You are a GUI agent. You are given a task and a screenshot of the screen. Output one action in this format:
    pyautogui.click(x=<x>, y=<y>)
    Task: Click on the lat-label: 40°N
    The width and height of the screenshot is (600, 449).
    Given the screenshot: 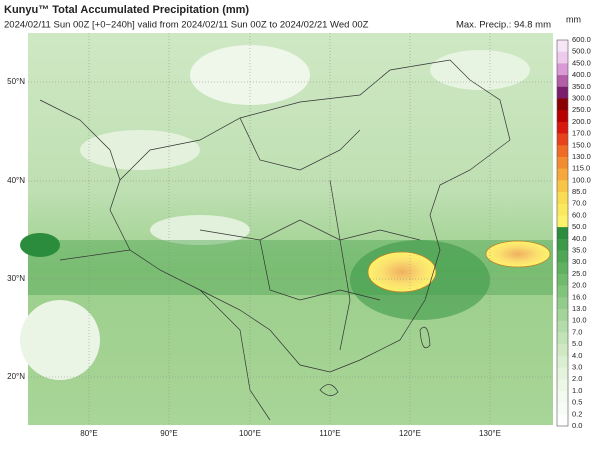 What is the action you would take?
    pyautogui.click(x=16, y=180)
    